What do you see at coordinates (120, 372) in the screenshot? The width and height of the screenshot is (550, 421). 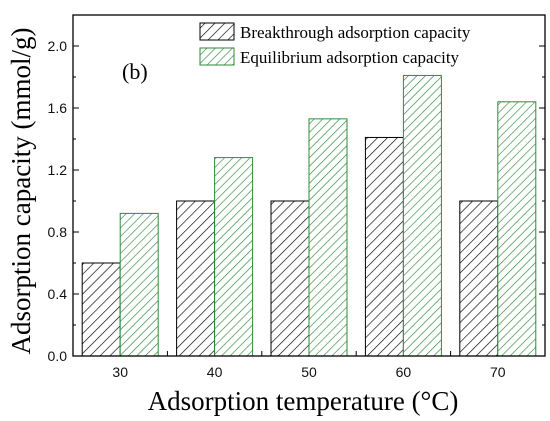 I see `x-tick-label-30: 30` at bounding box center [120, 372].